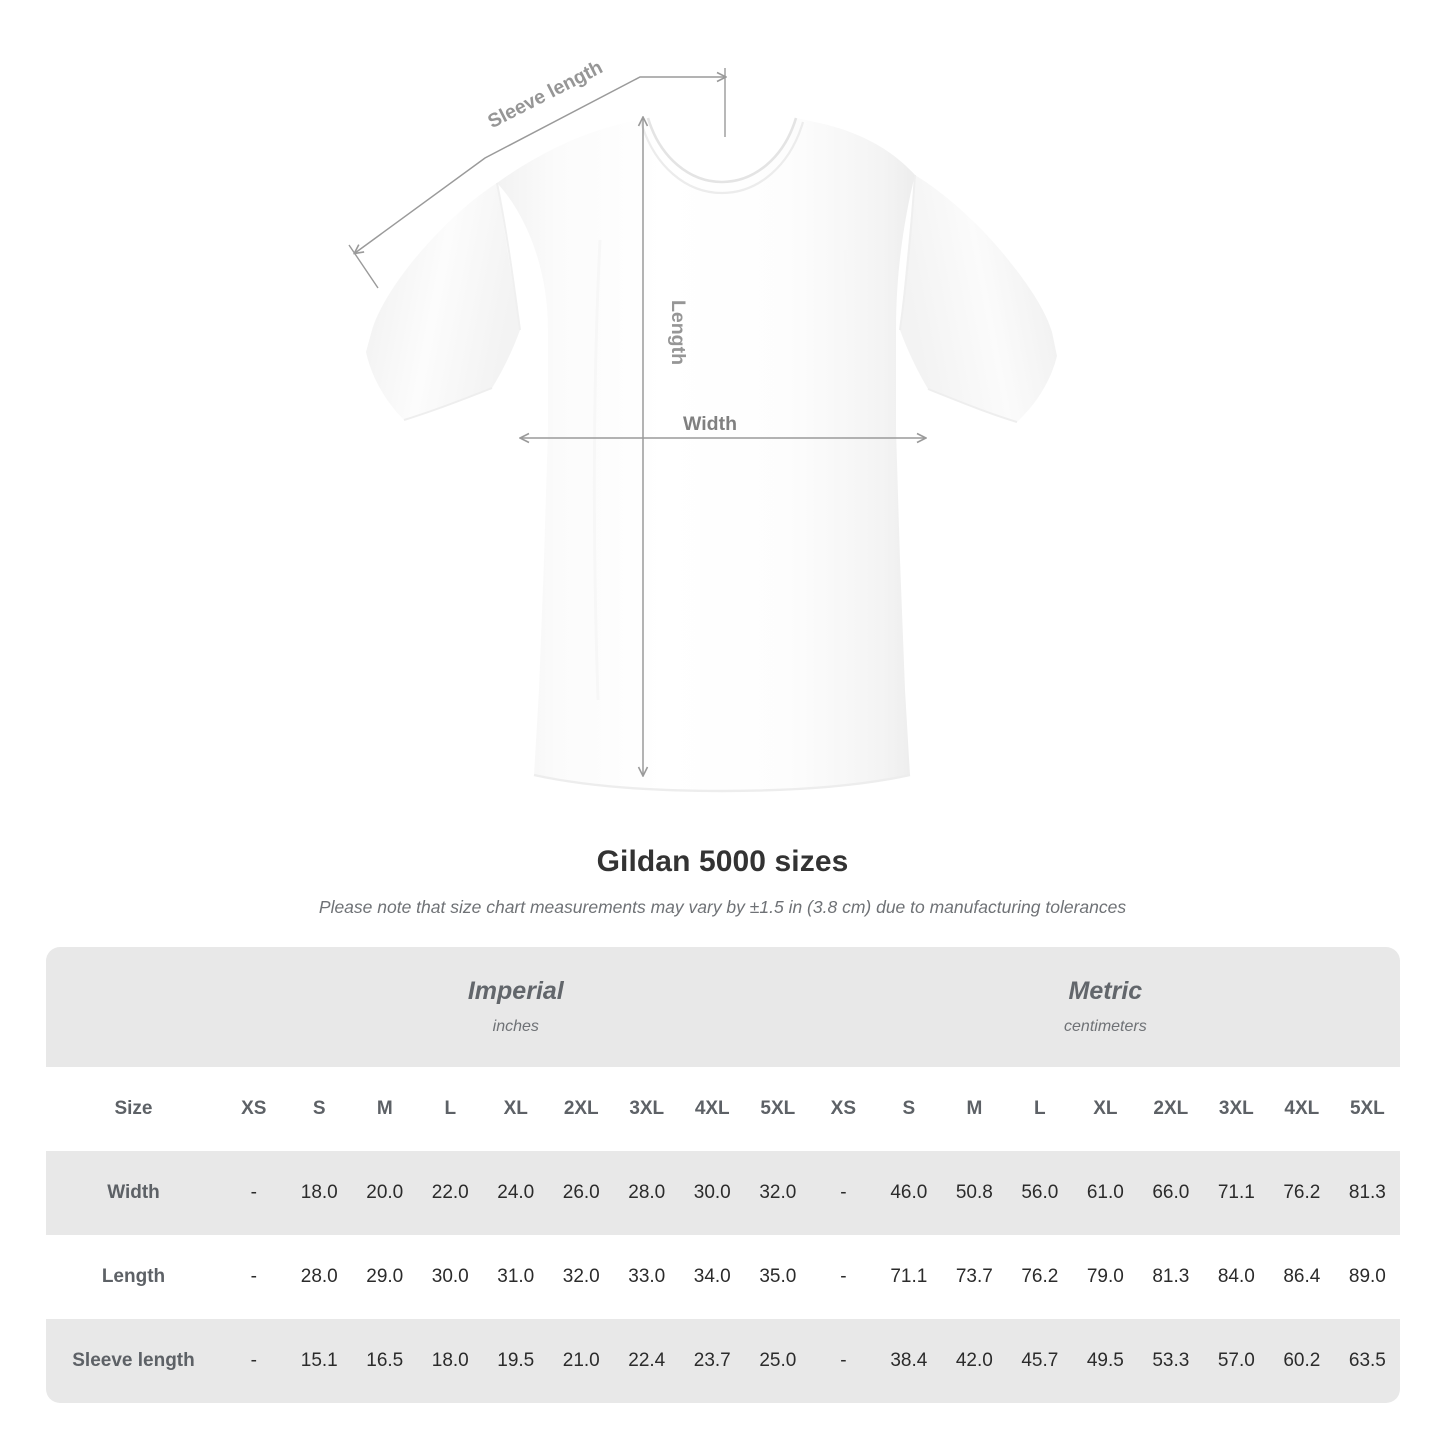 This screenshot has height=1445, width=1445. What do you see at coordinates (385, 1192) in the screenshot?
I see `cell-width-imperial-m: 20.0` at bounding box center [385, 1192].